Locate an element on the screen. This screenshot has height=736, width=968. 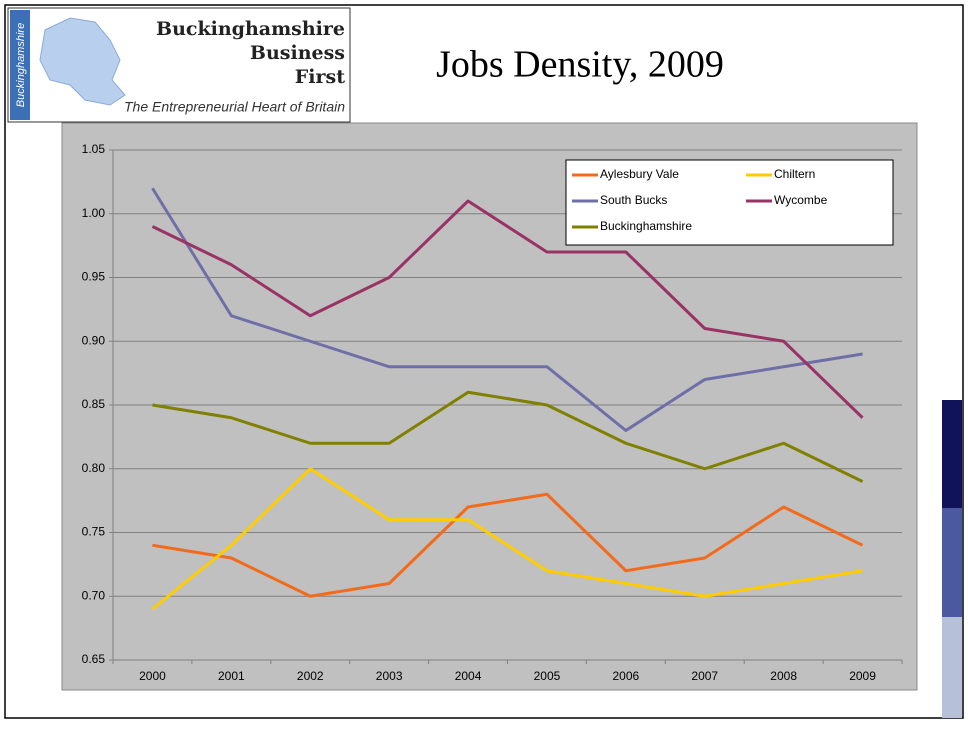
legend-box is located at coordinates (729, 202).